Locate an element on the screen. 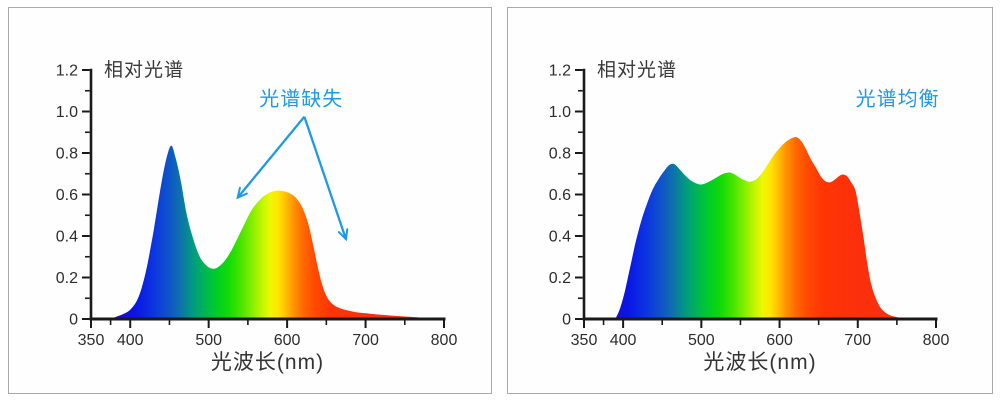  annotation-spectrum-balanced: 光谱均衡 is located at coordinates (897, 99).